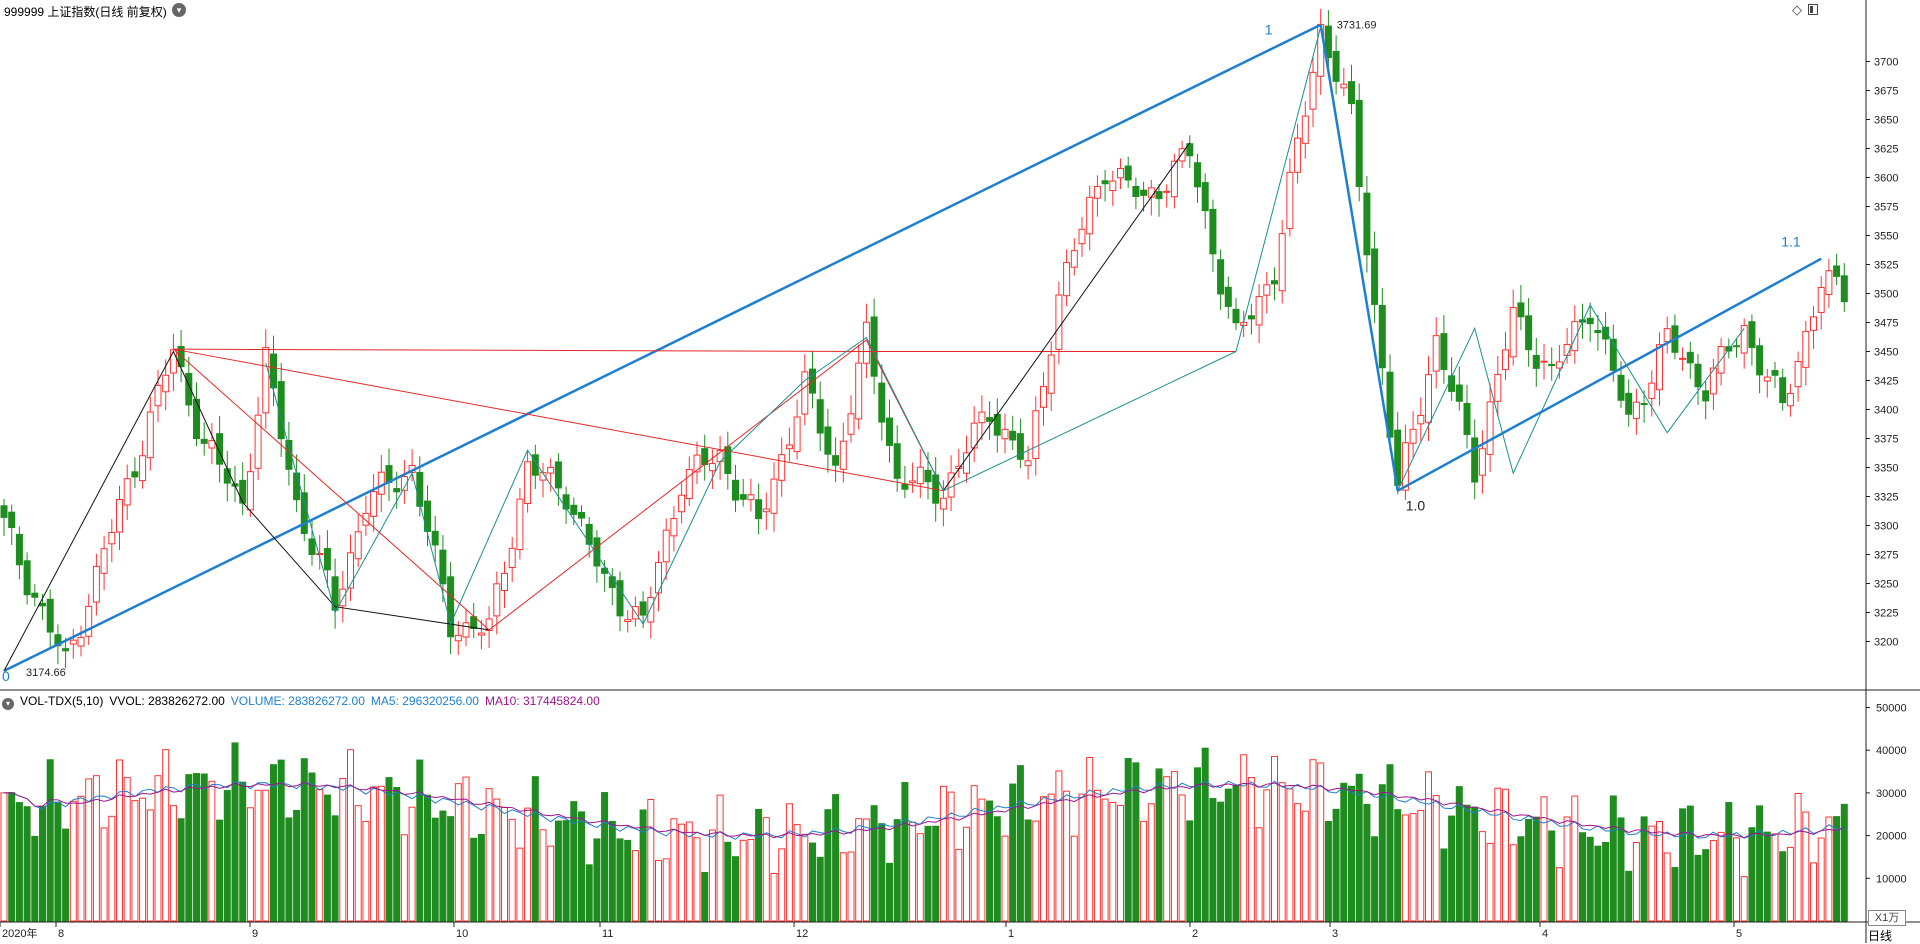  I want to click on date-tick-label: 5, so click(1739, 934).